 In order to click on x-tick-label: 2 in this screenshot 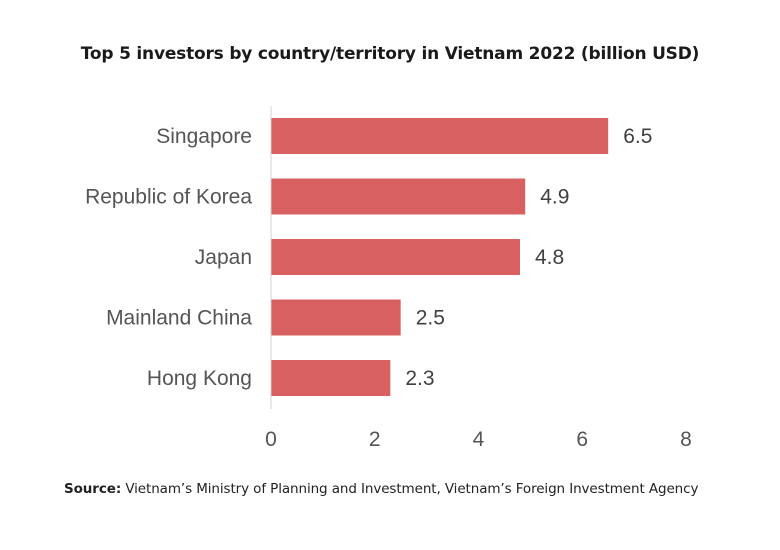, I will do `click(375, 439)`.